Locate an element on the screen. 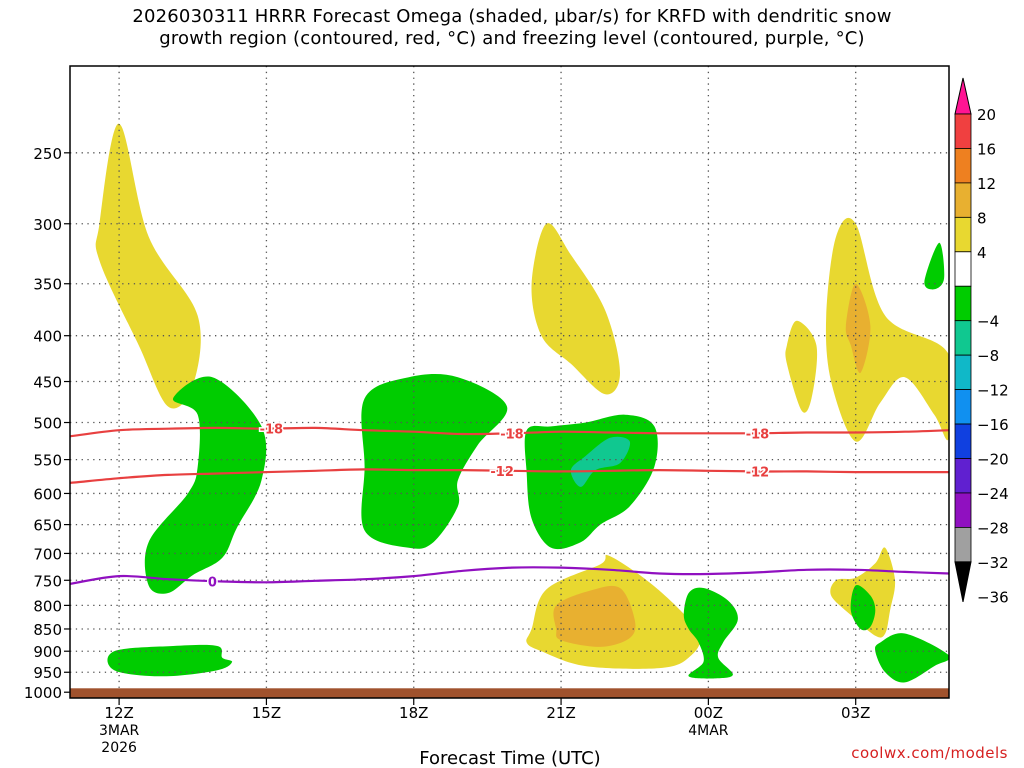 Image resolution: width=1024 pixels, height=768 pixels. y-tick-label: 750 is located at coordinates (47, 581).